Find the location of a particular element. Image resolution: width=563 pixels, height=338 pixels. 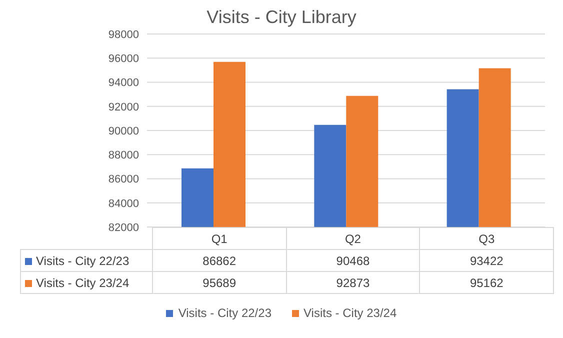

x-tick-label: Q3 is located at coordinates (487, 239).